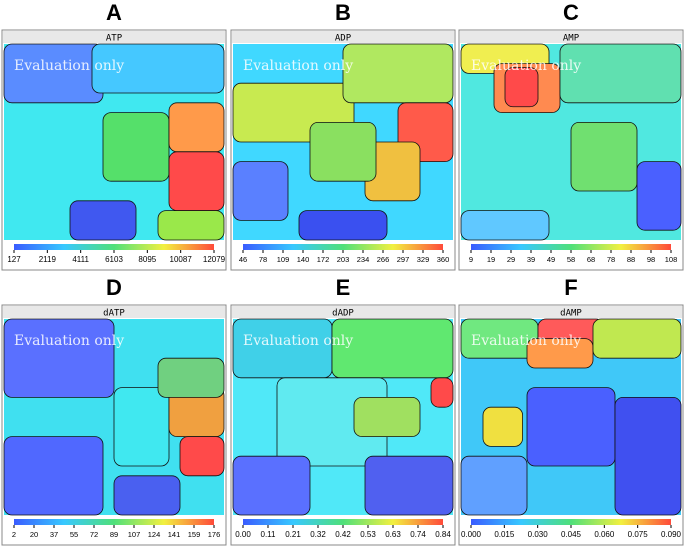 The image size is (685, 559). I want to click on colorbar-tick-label: 124, so click(154, 534).